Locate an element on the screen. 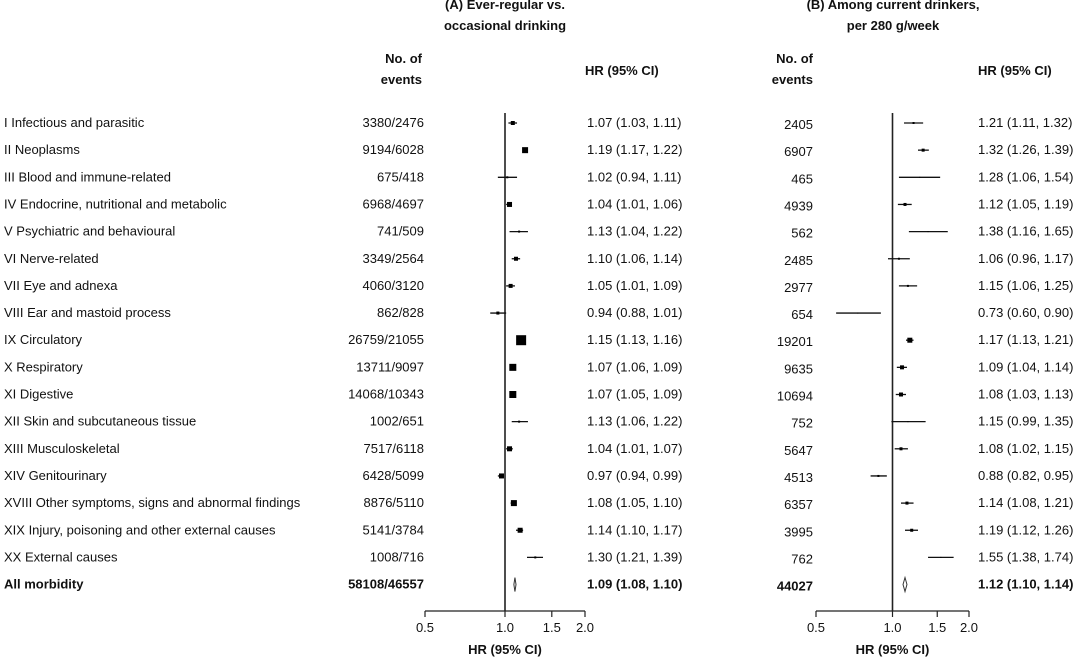 The height and width of the screenshot is (658, 1080). hr-value-text: 1.14 (1.10, 1.17) is located at coordinates (634, 529).